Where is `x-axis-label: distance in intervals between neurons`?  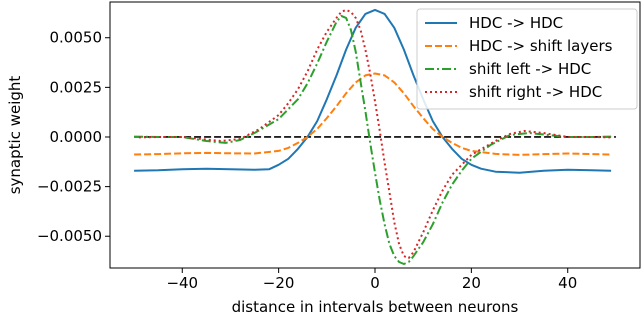
x-axis-label: distance in intervals between neurons is located at coordinates (375, 307).